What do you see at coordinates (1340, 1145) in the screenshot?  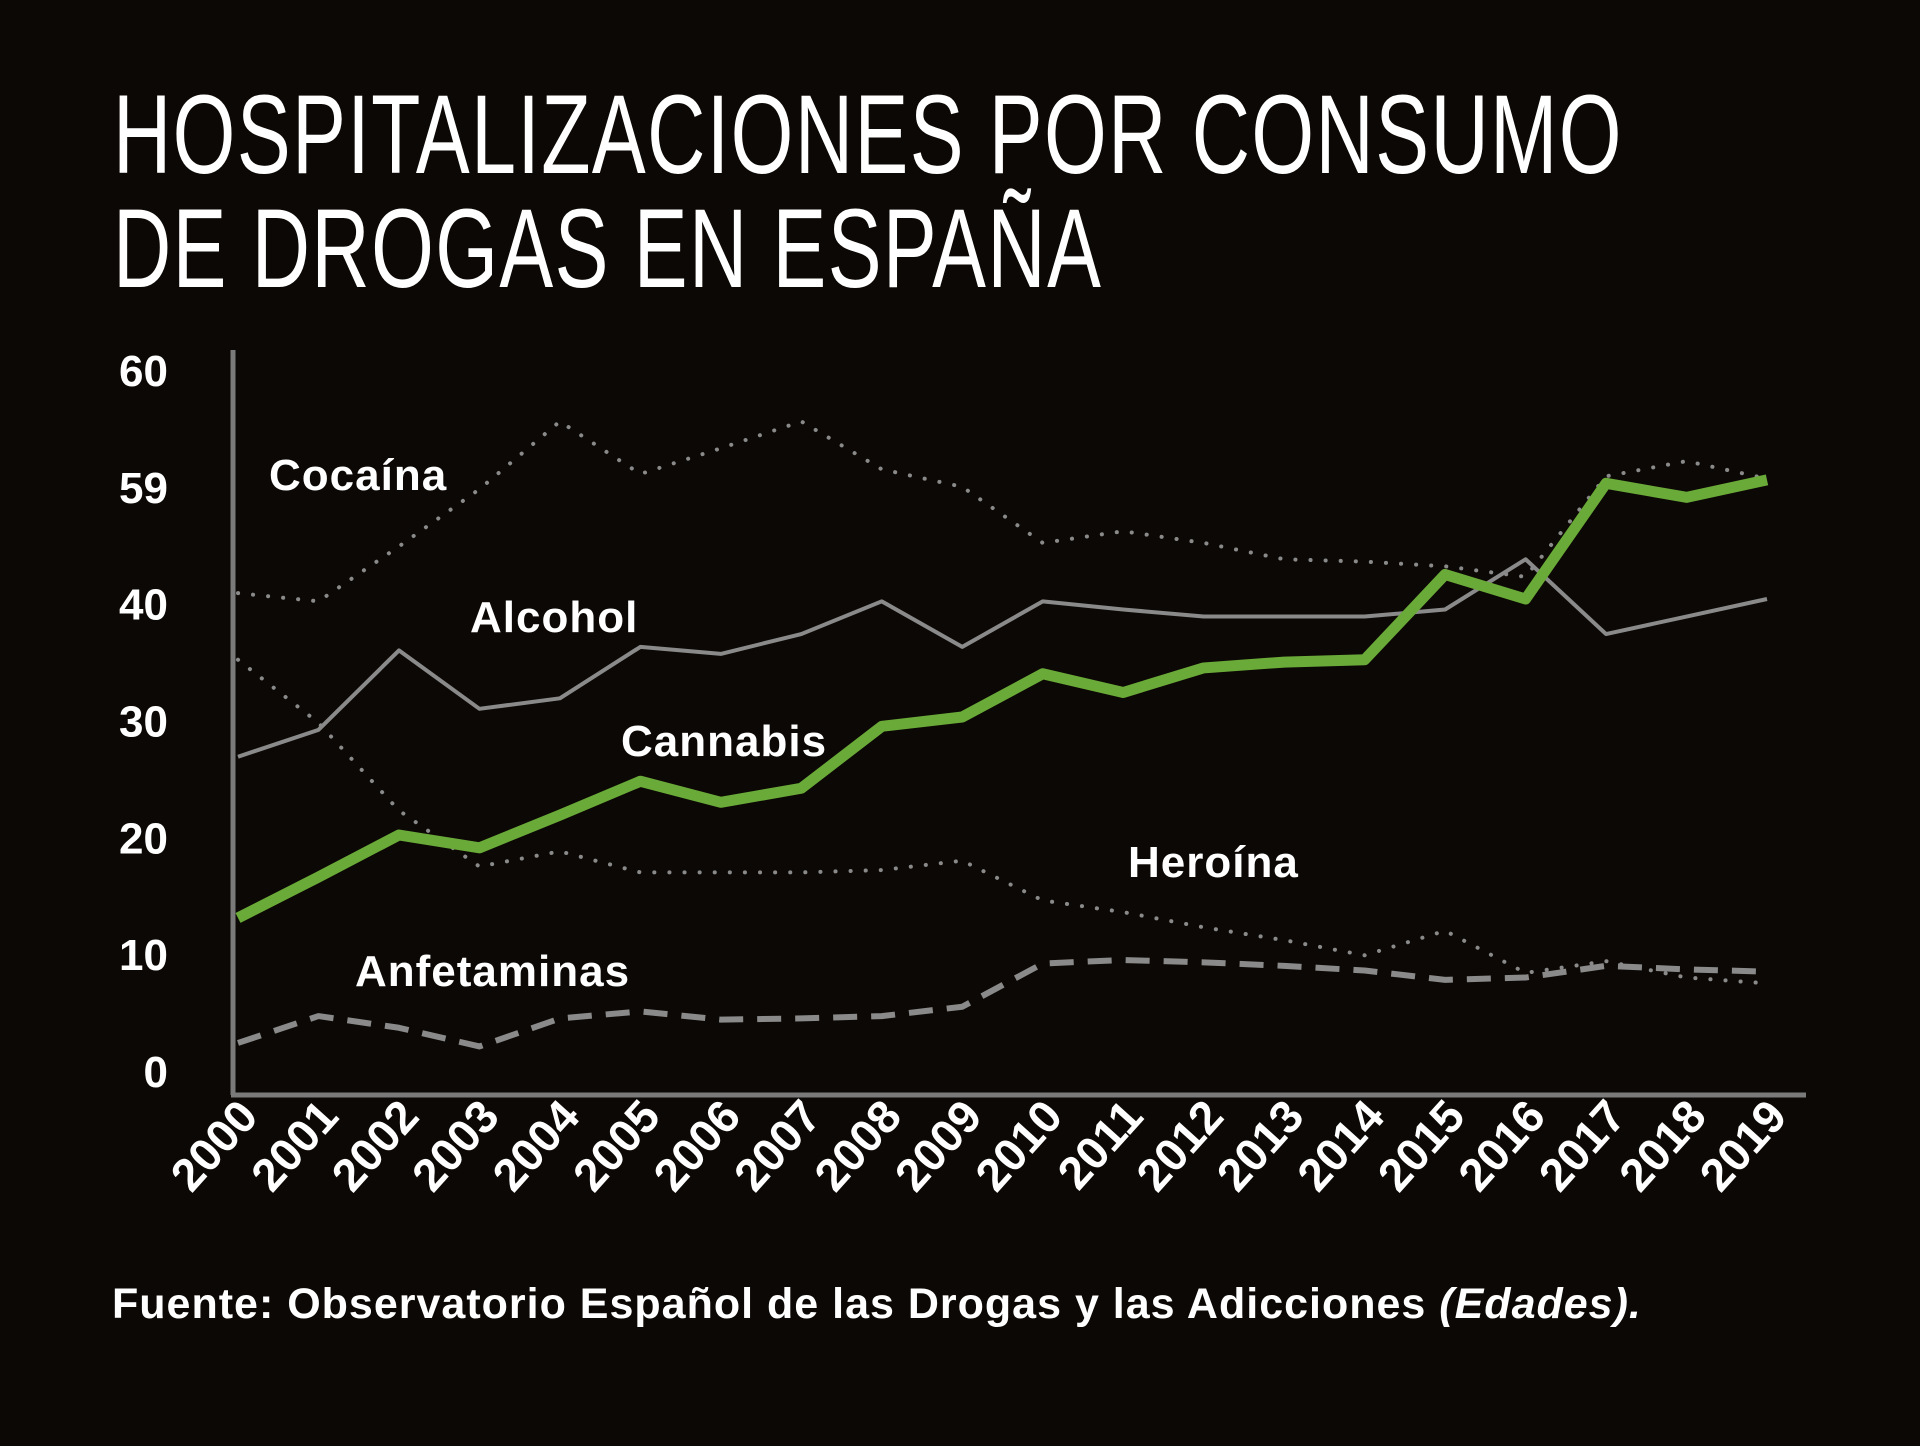 I see `x-tick-label: 2014` at bounding box center [1340, 1145].